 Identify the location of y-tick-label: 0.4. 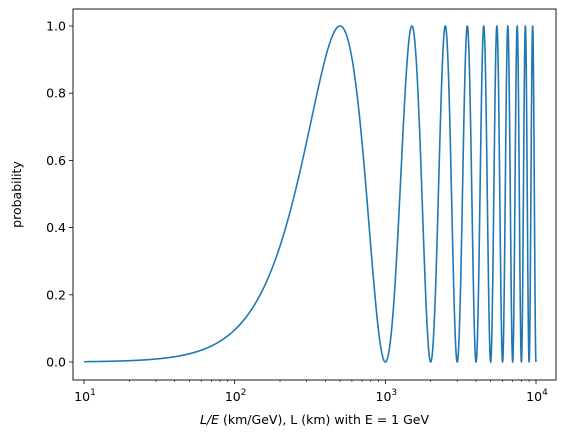
(56, 227).